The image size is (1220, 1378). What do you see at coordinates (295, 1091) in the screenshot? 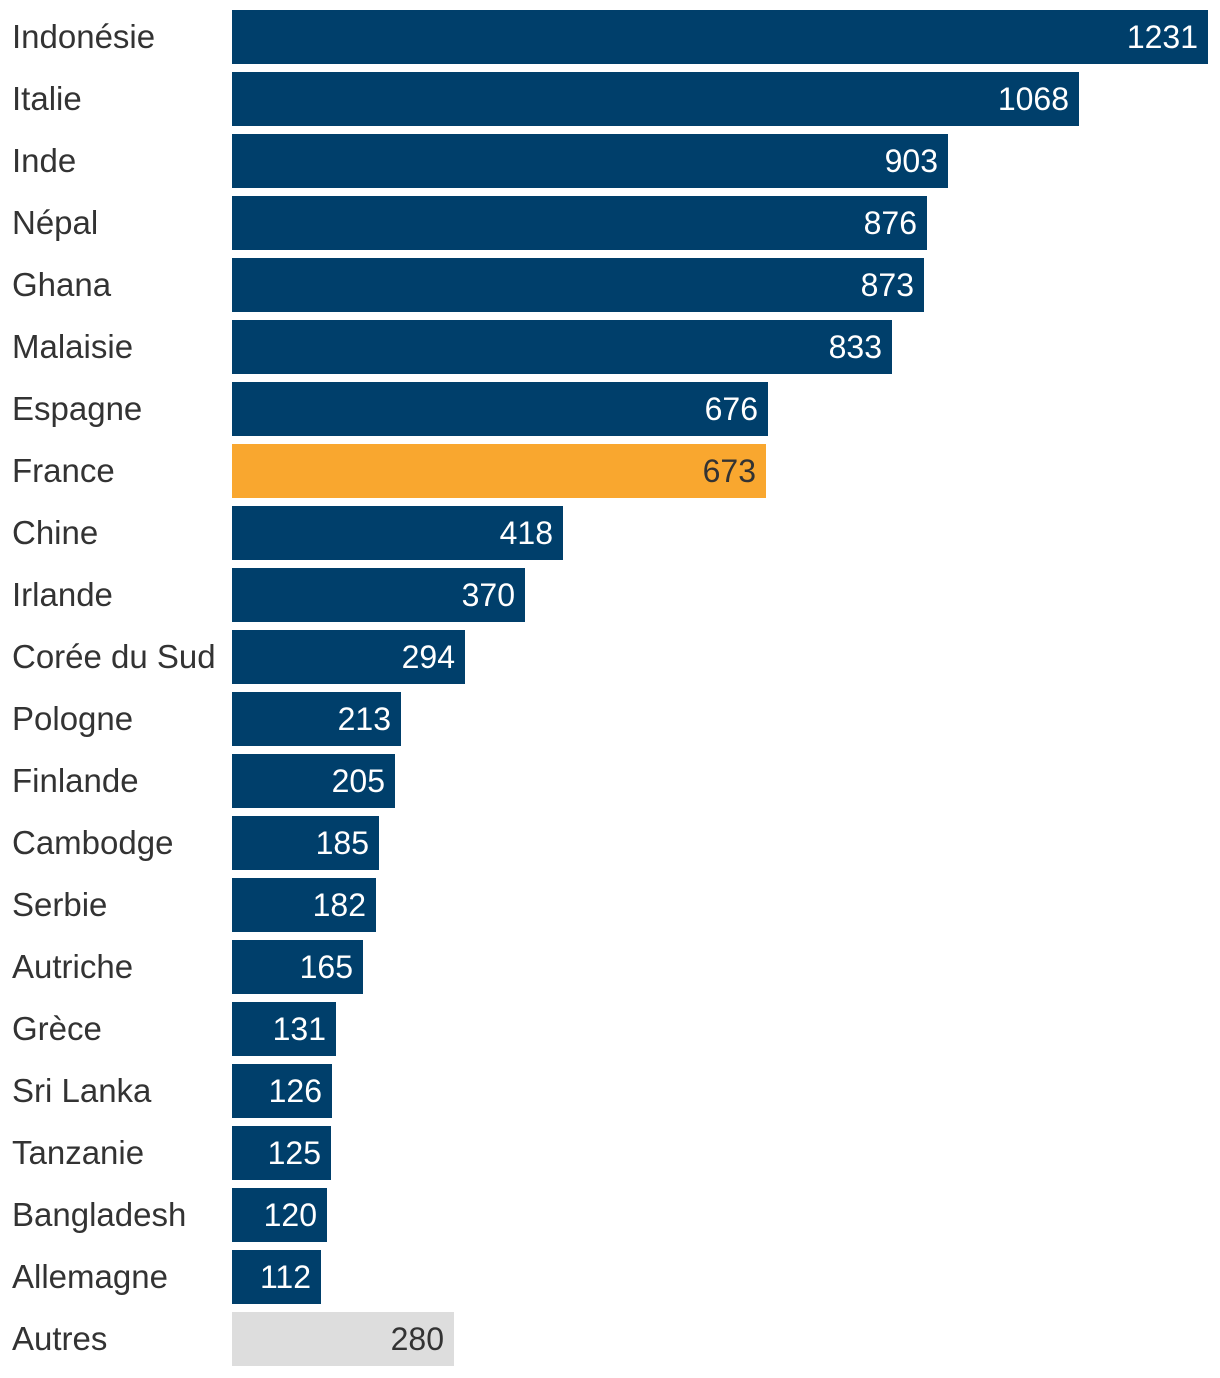
I see `value-label: 126` at bounding box center [295, 1091].